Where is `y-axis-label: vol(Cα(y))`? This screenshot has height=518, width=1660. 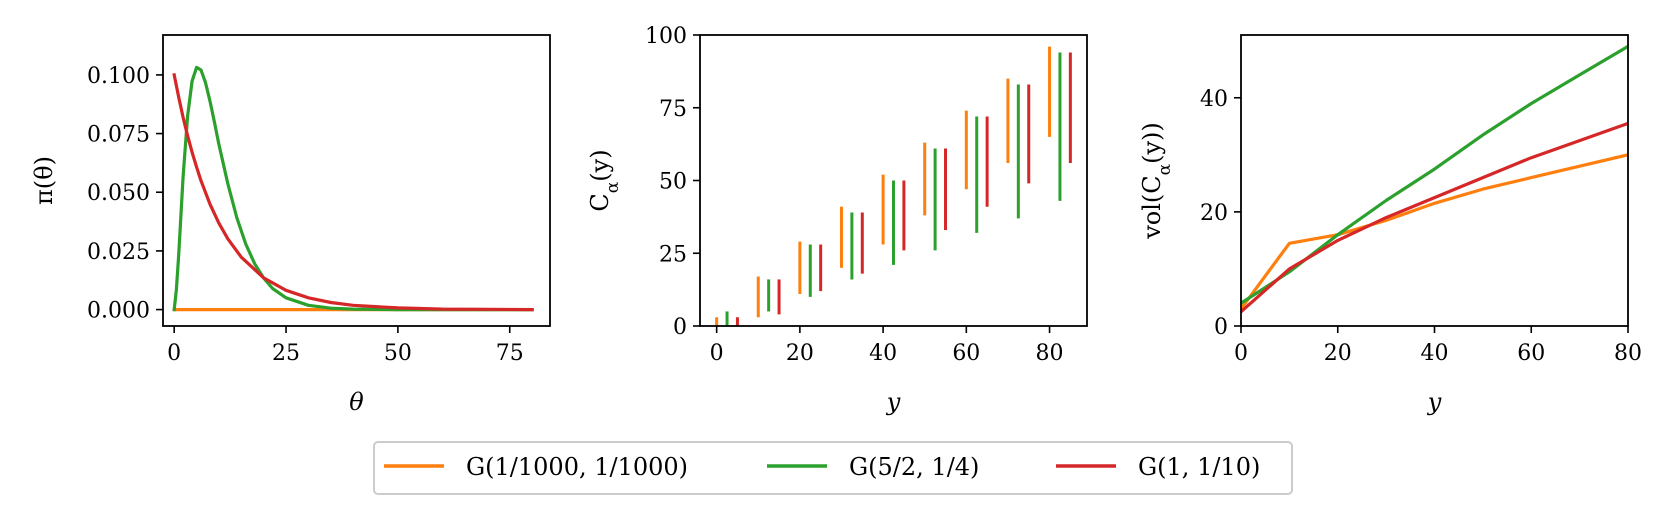
y-axis-label: vol(Cα(y)) is located at coordinates (1156, 181).